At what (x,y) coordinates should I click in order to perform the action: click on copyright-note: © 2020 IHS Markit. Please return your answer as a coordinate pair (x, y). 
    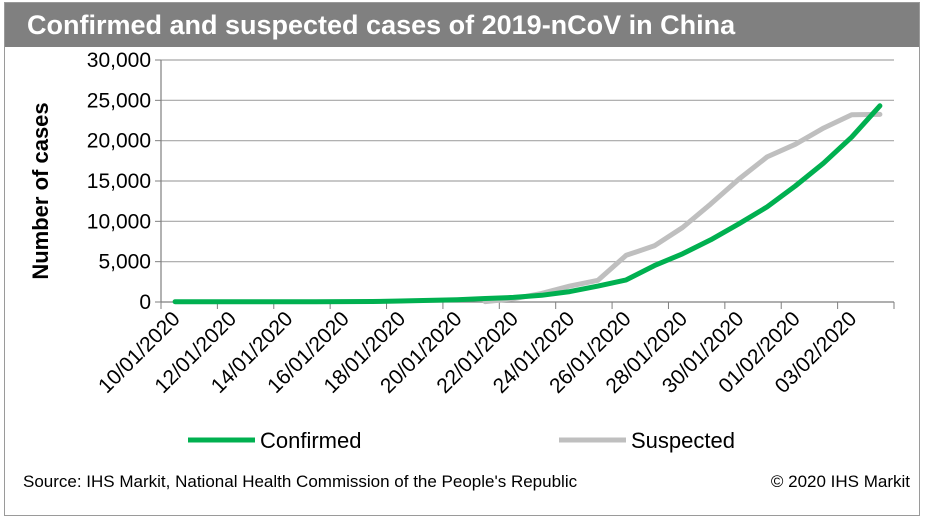
    Looking at the image, I should click on (840, 481).